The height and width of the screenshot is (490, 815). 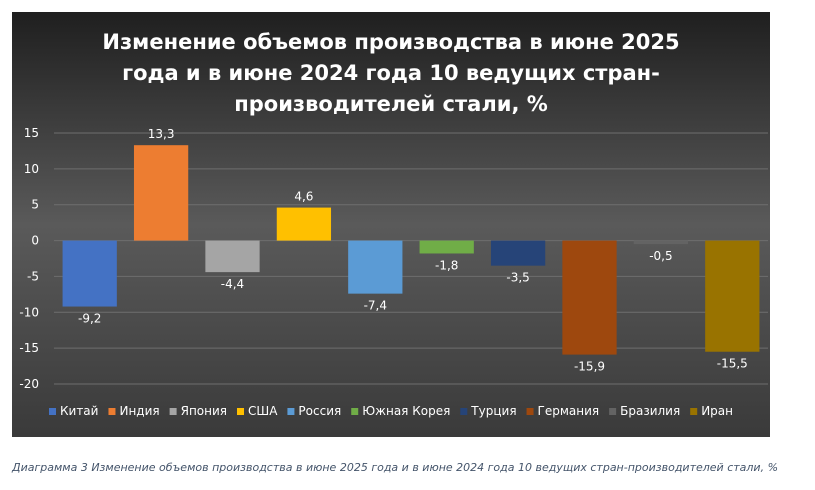 I want to click on legend-label: Китай, so click(x=79, y=411).